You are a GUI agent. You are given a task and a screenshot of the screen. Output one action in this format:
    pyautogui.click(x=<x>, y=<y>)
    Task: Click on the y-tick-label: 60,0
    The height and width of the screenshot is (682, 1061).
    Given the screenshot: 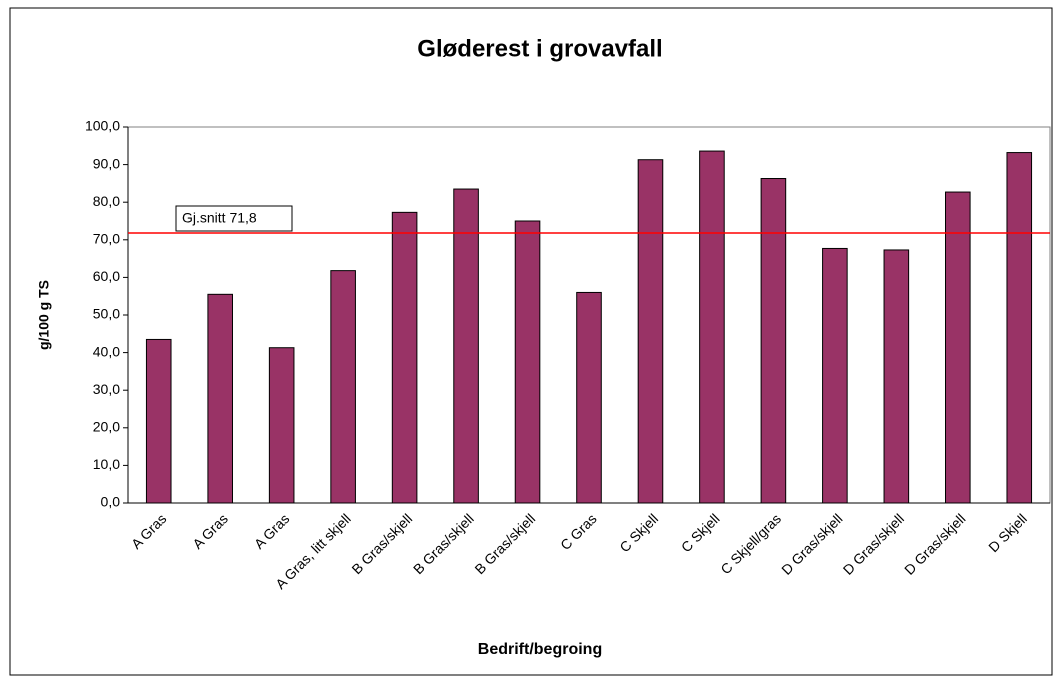 What is the action you would take?
    pyautogui.click(x=106, y=276)
    